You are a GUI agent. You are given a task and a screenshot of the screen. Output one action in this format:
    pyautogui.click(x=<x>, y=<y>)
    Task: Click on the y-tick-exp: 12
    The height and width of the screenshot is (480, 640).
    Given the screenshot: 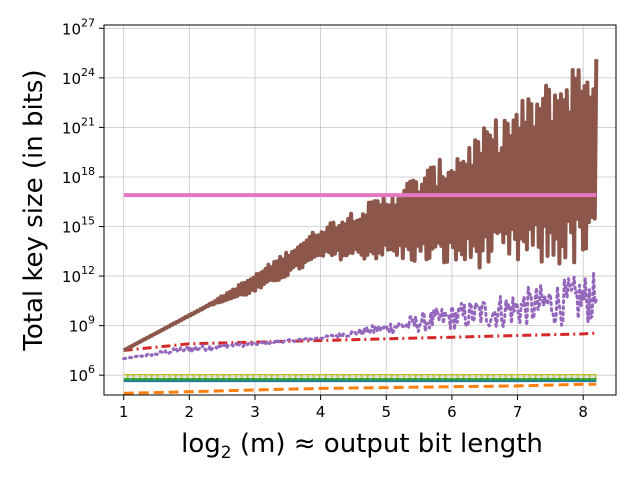 What is the action you would take?
    pyautogui.click(x=88, y=270)
    